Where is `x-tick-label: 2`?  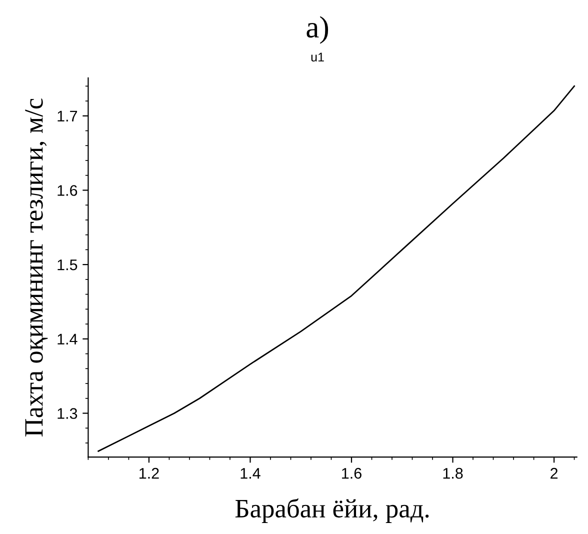 x-tick-label: 2 is located at coordinates (554, 473).